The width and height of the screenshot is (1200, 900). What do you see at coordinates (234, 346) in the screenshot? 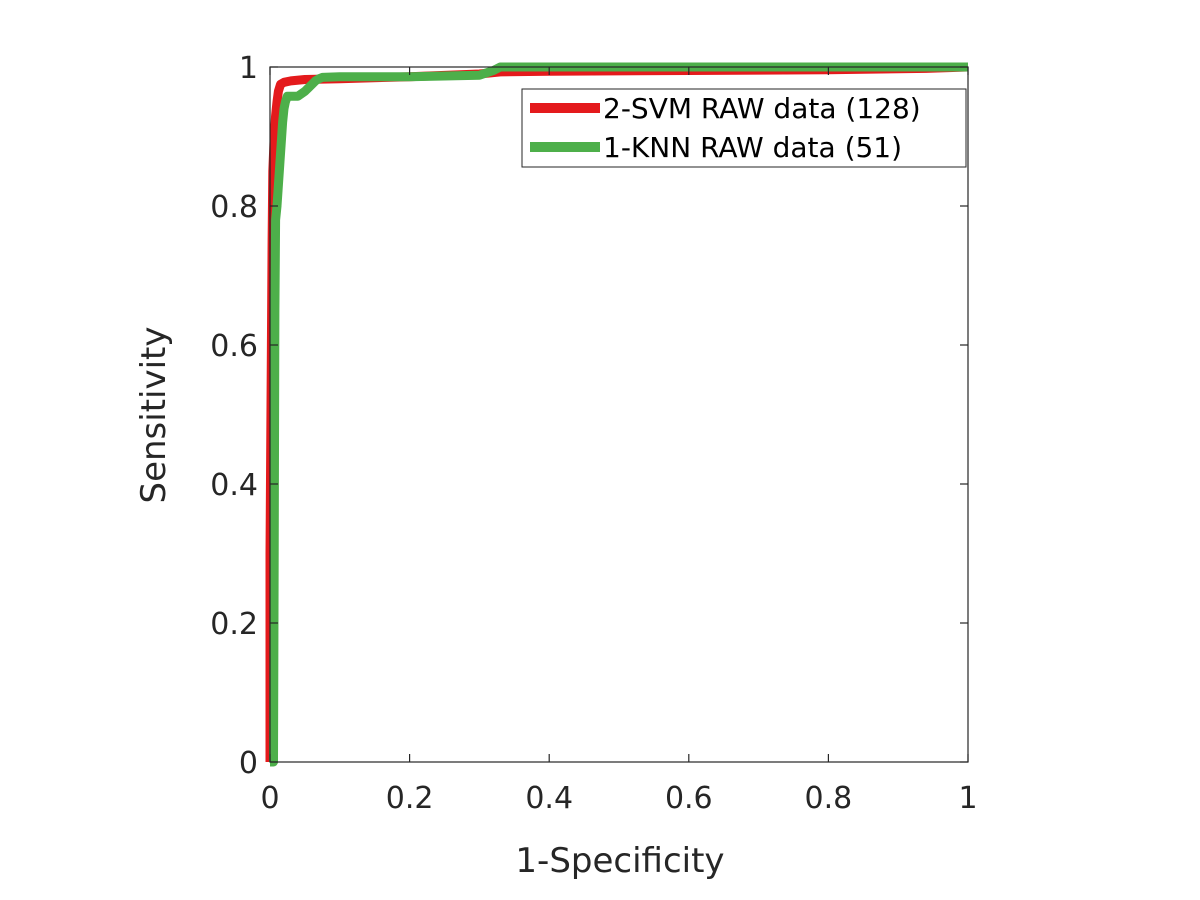
I see `y-tick-label: 0.6` at bounding box center [234, 346].